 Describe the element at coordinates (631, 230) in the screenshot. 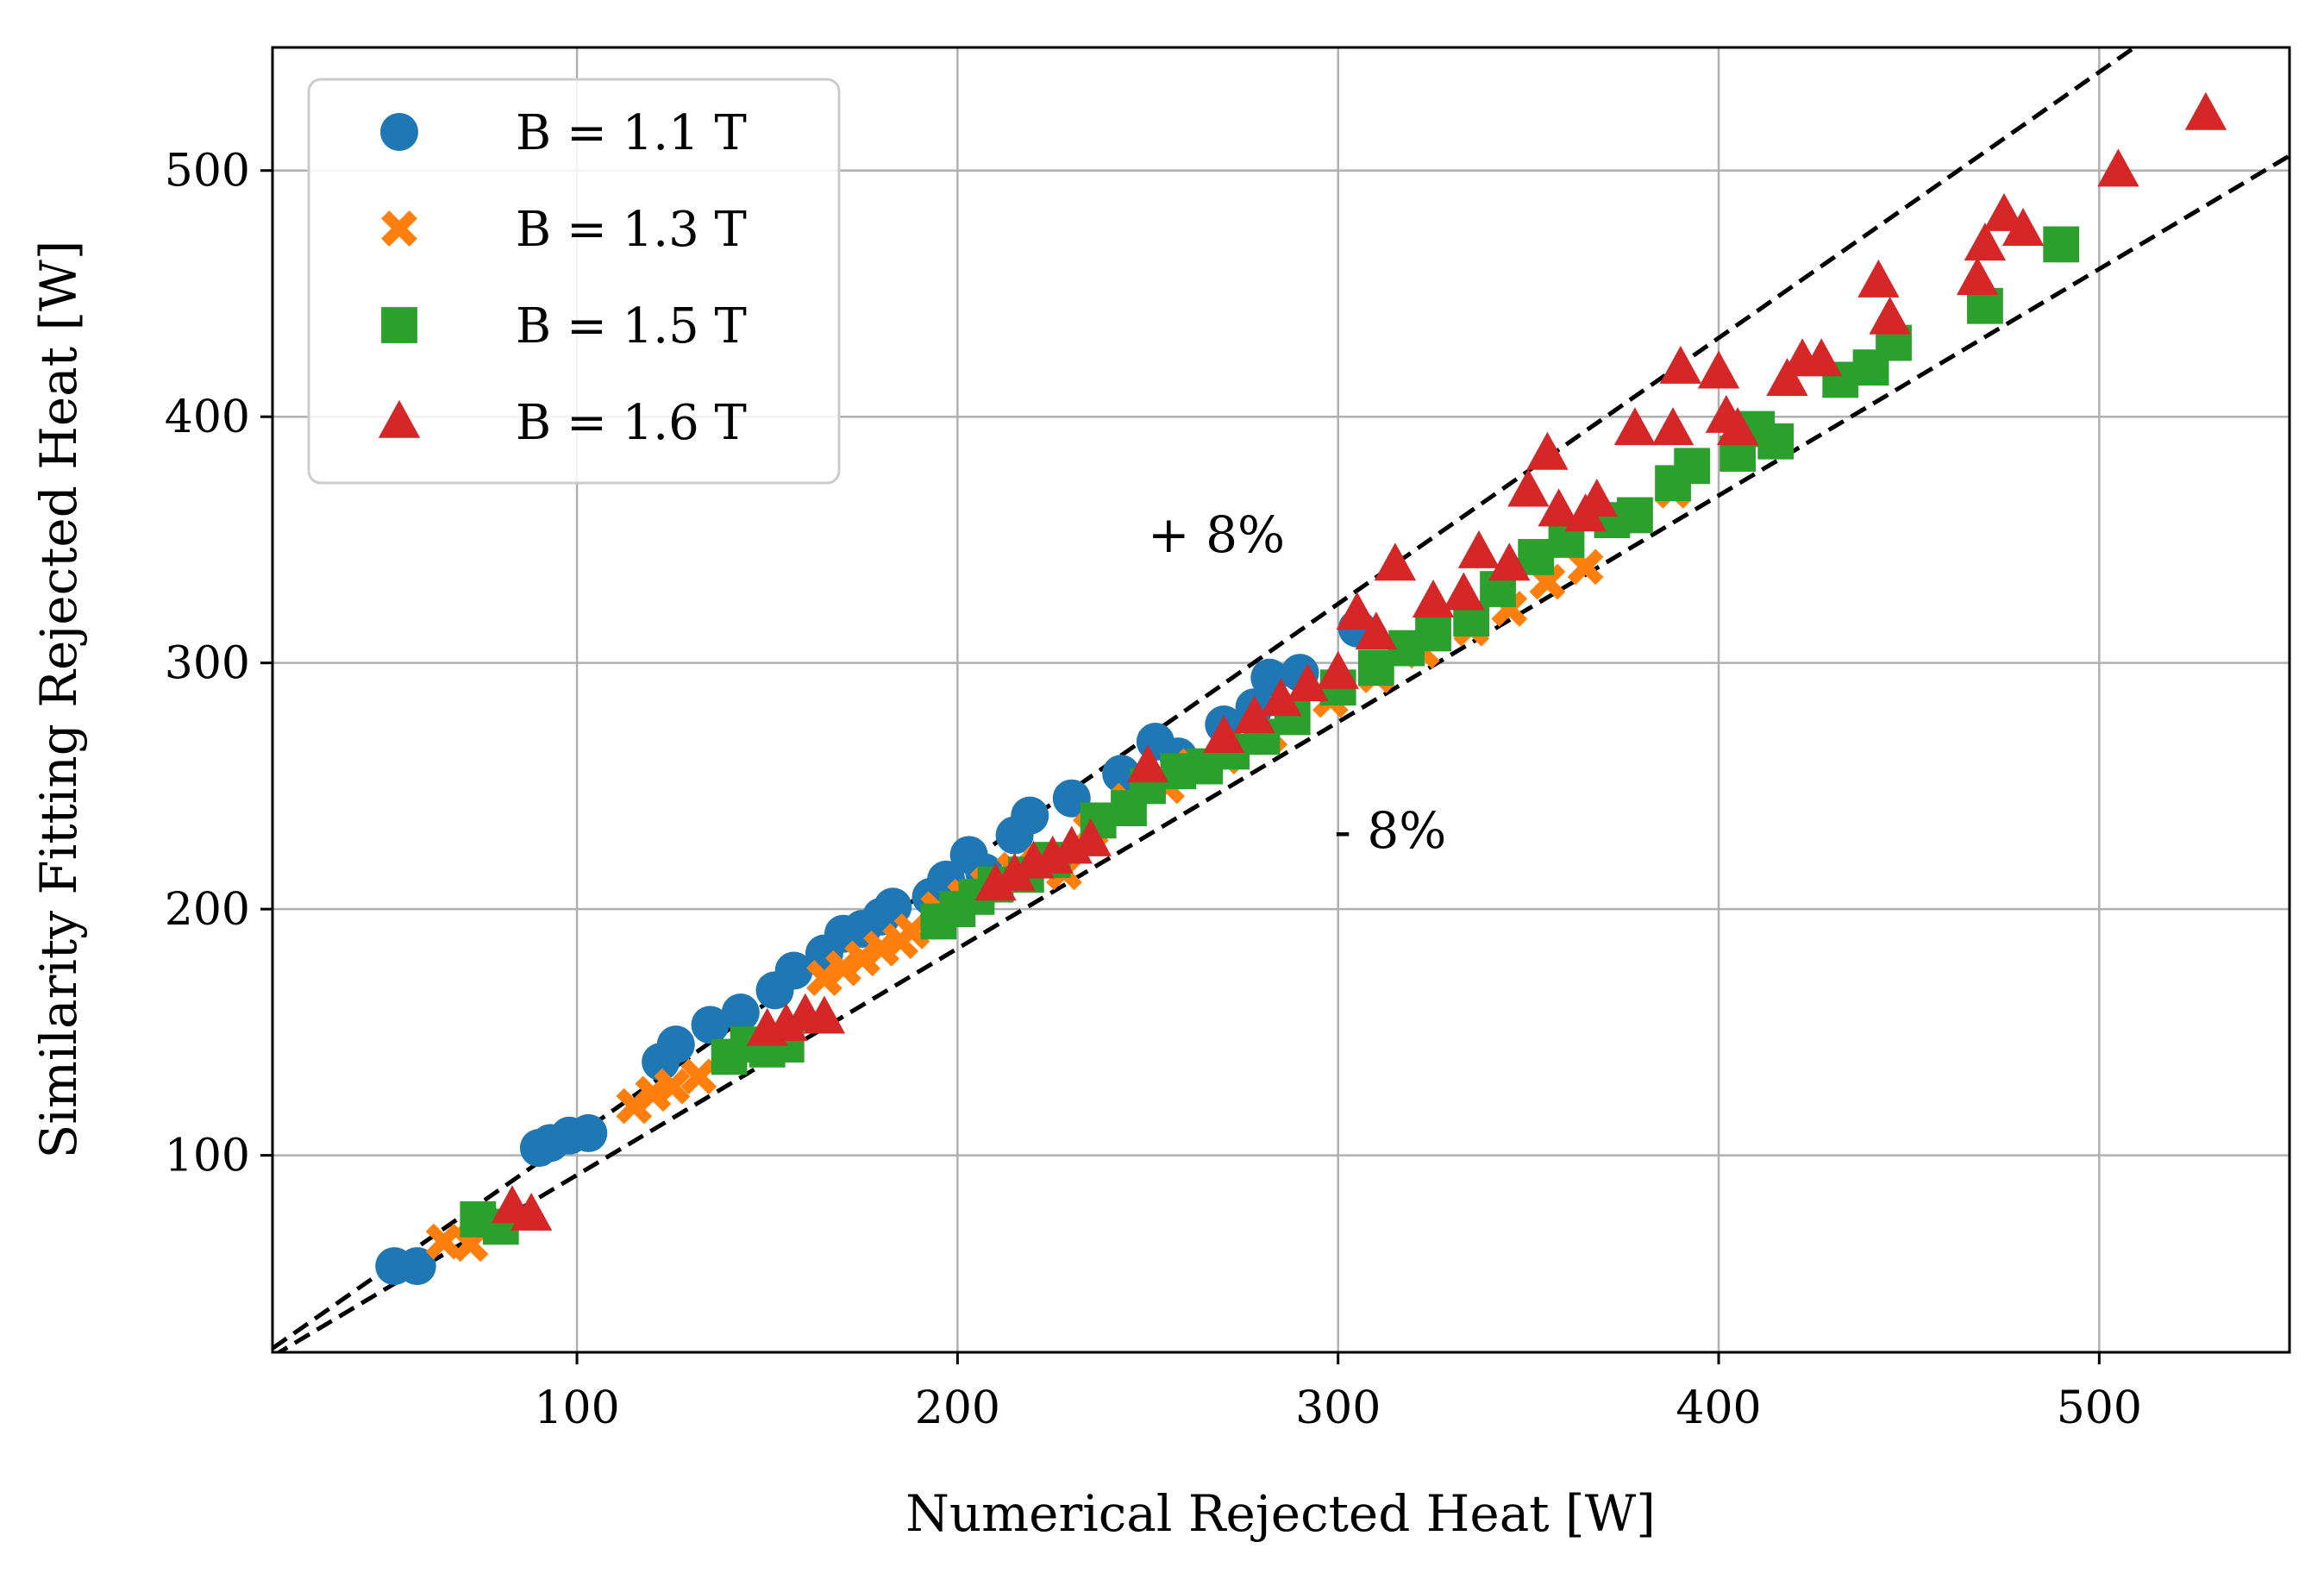

I see `legend-label: B = 1.3 T` at that location.